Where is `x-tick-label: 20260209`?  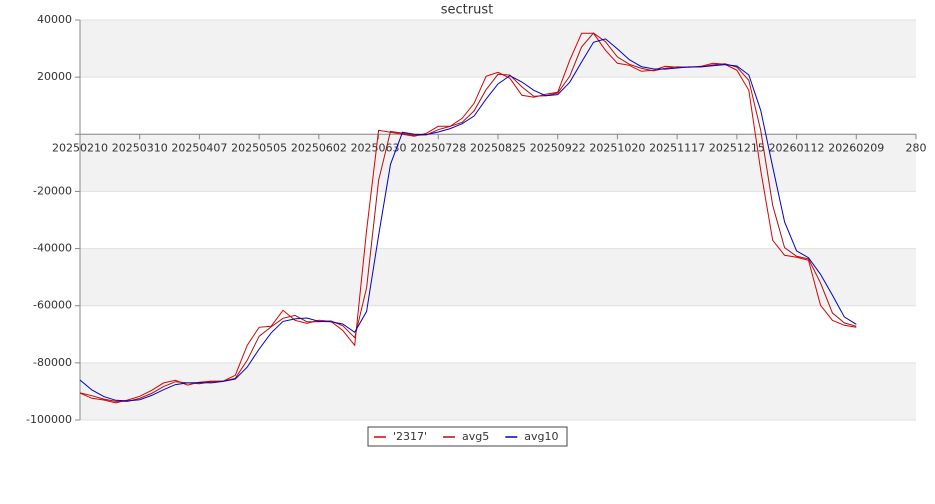 x-tick-label: 20260209 is located at coordinates (856, 147).